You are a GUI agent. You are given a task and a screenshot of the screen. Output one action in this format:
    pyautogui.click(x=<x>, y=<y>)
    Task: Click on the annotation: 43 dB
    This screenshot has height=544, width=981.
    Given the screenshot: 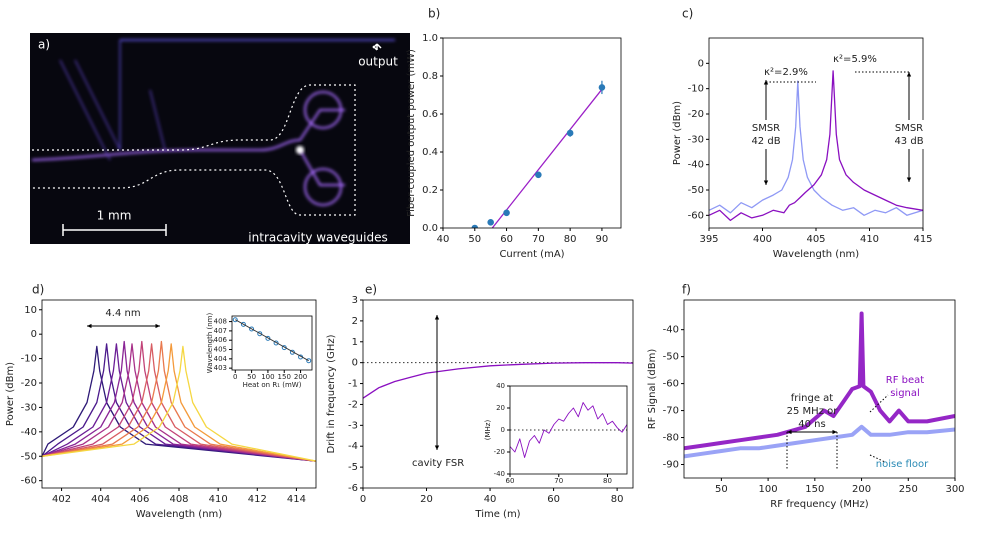 What is the action you would take?
    pyautogui.click(x=908, y=141)
    